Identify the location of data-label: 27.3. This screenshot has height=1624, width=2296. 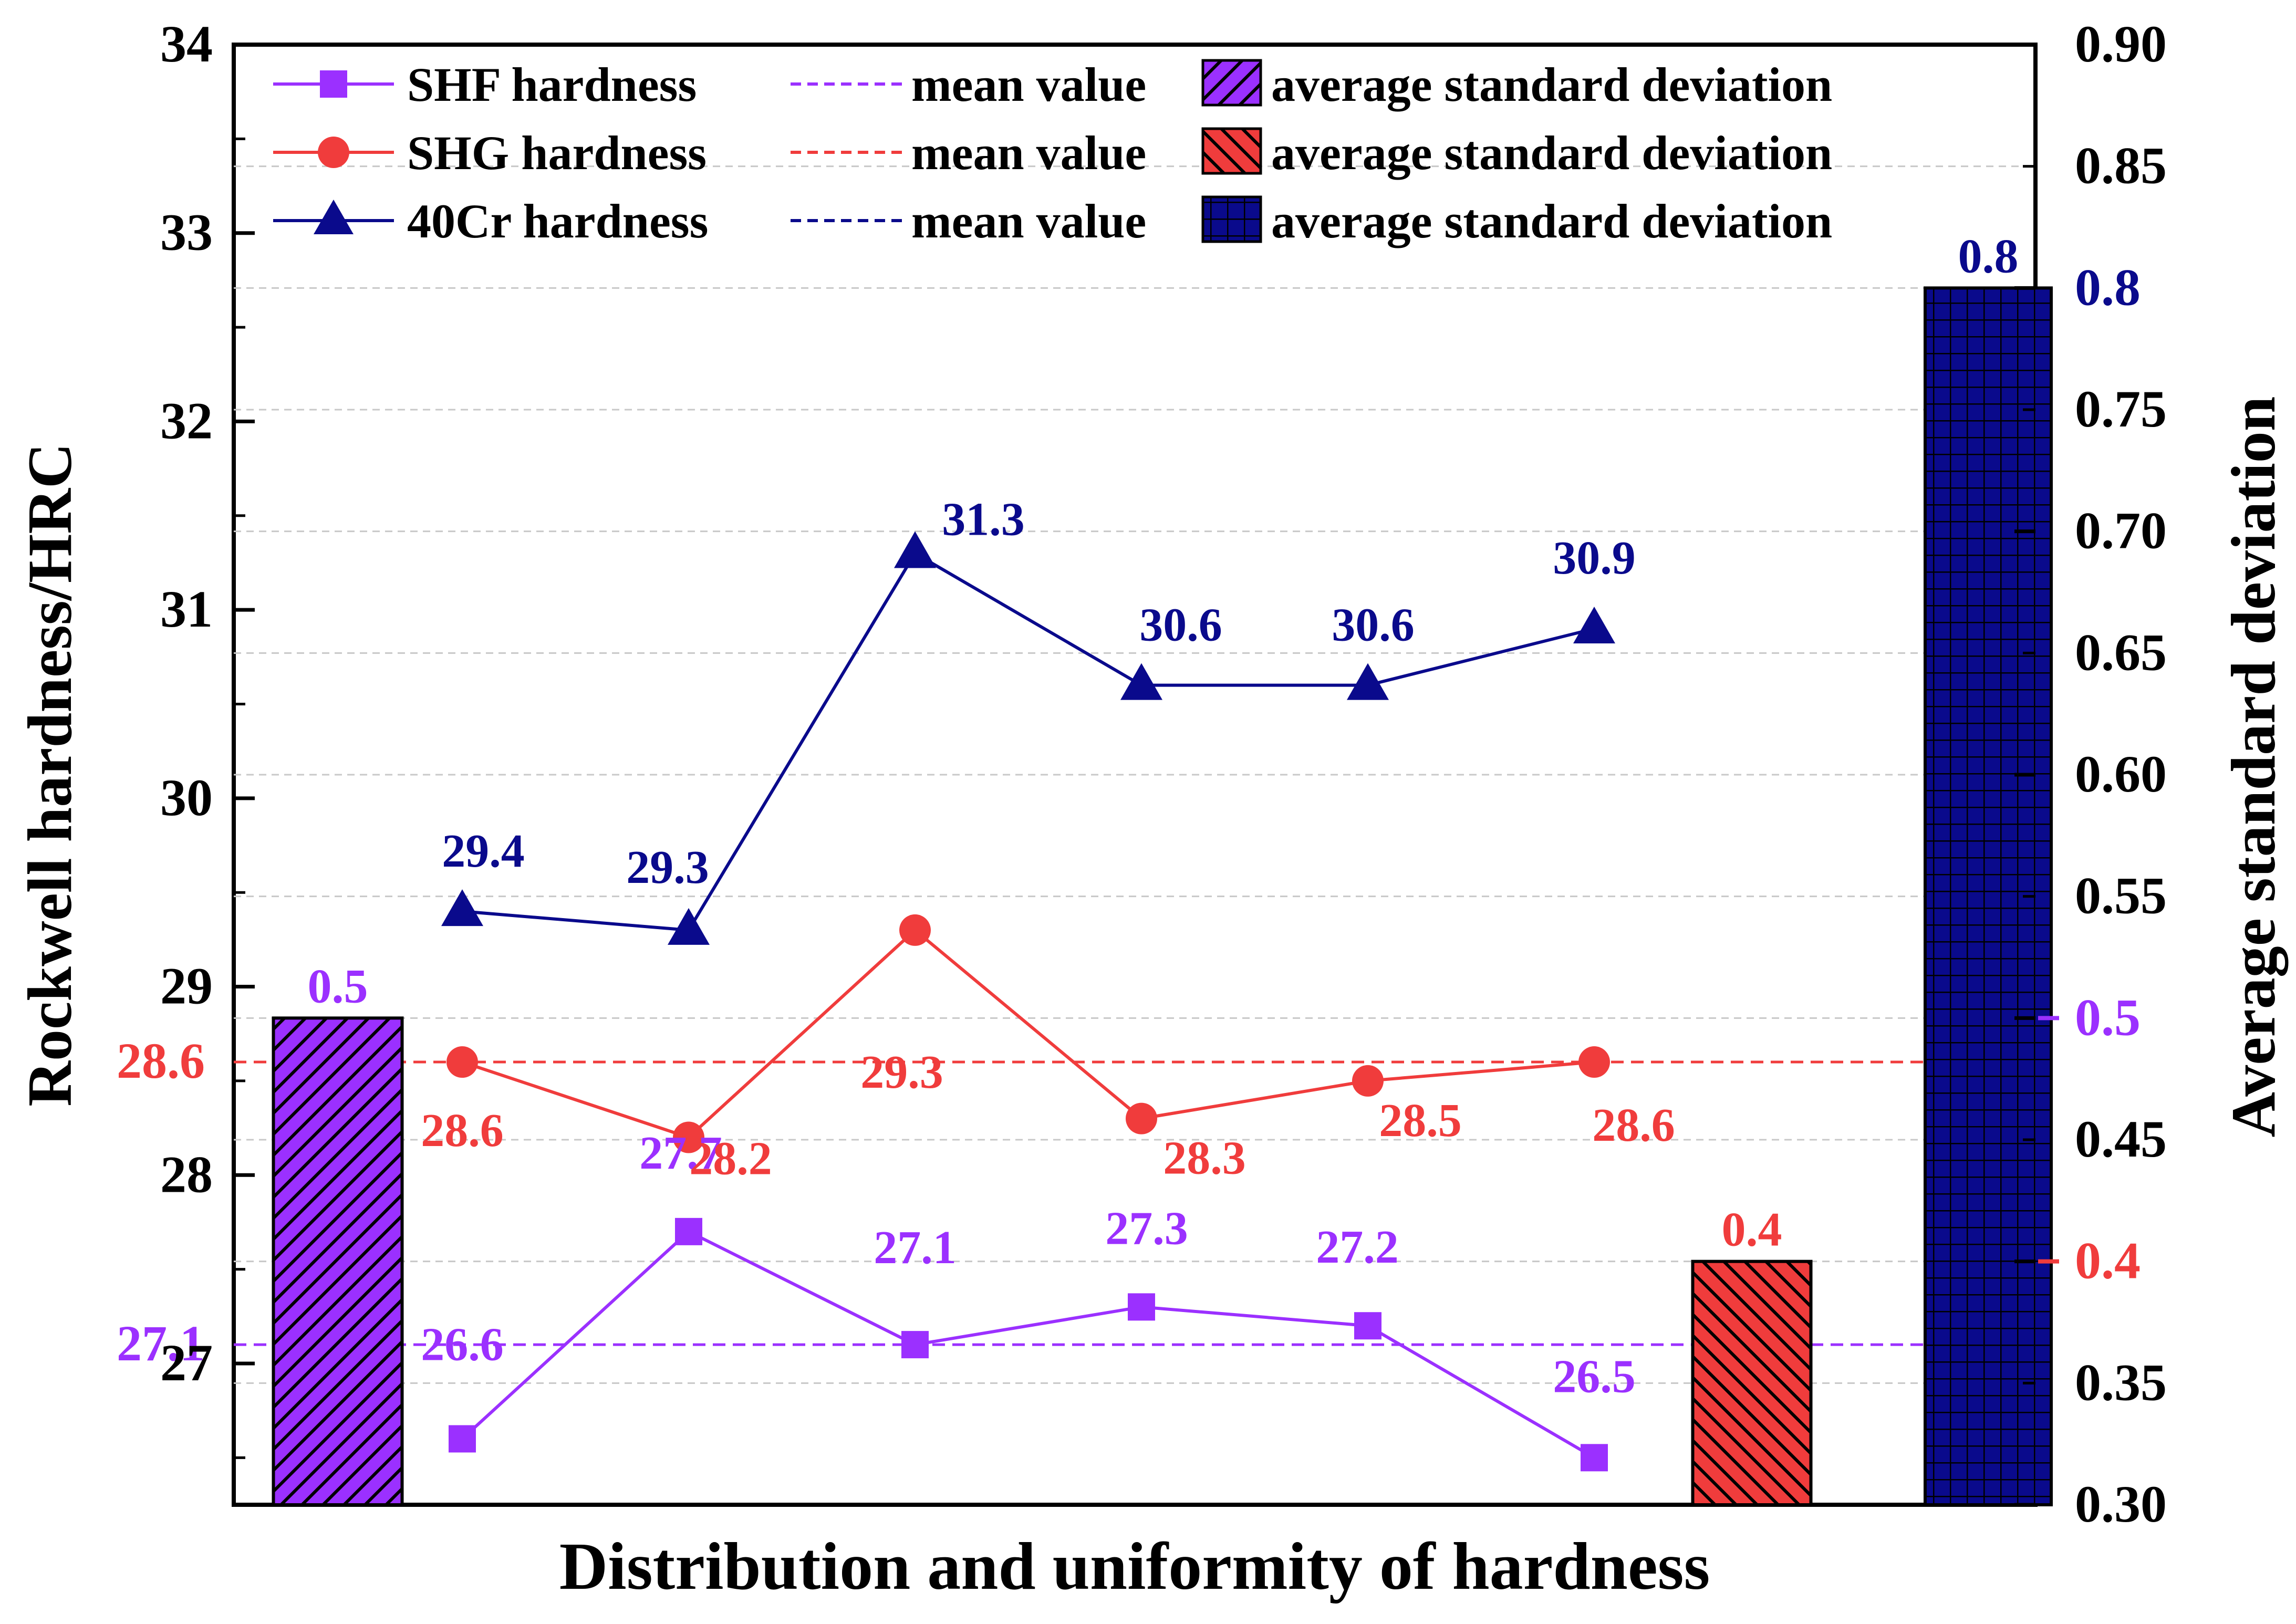
(1146, 1228).